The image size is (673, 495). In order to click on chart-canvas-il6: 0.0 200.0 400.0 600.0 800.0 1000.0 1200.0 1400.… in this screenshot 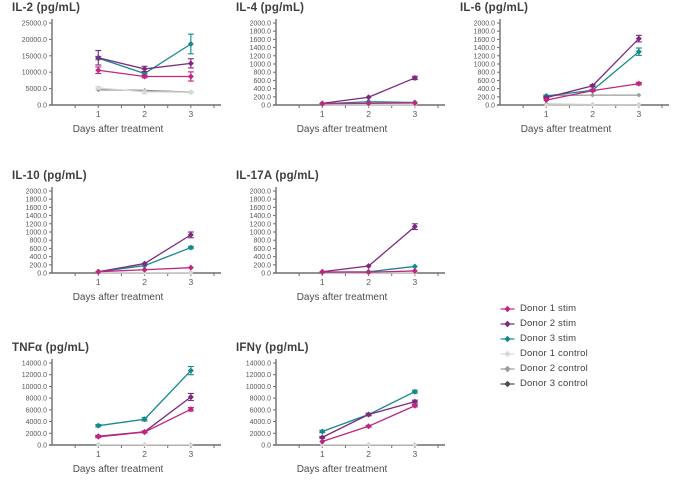, I will do `click(563, 70)`.